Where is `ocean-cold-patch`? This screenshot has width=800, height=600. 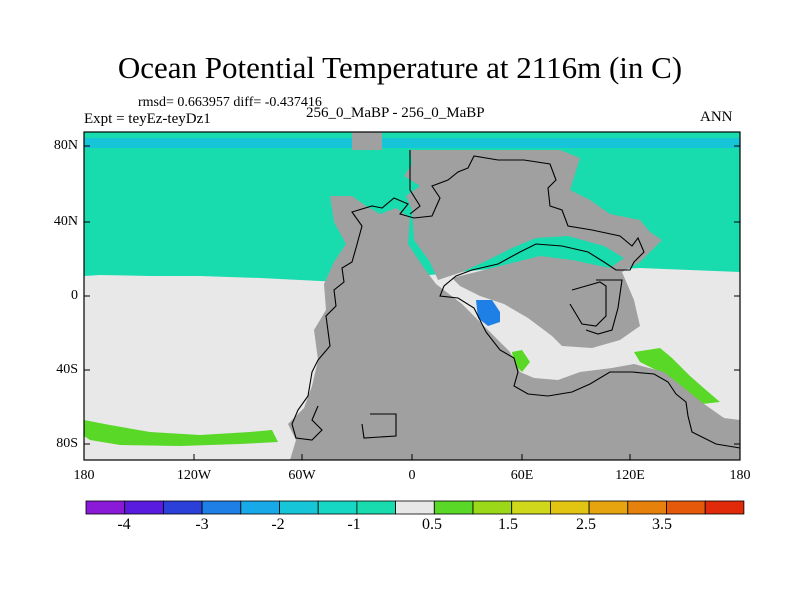
ocean-cold-patch is located at coordinates (488, 313).